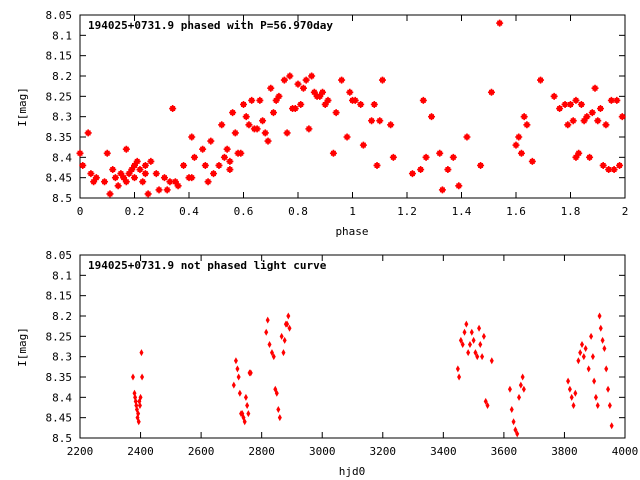 The width and height of the screenshot is (640, 480). Describe the element at coordinates (59, 178) in the screenshot. I see `y-tick-label: 8.45` at that location.